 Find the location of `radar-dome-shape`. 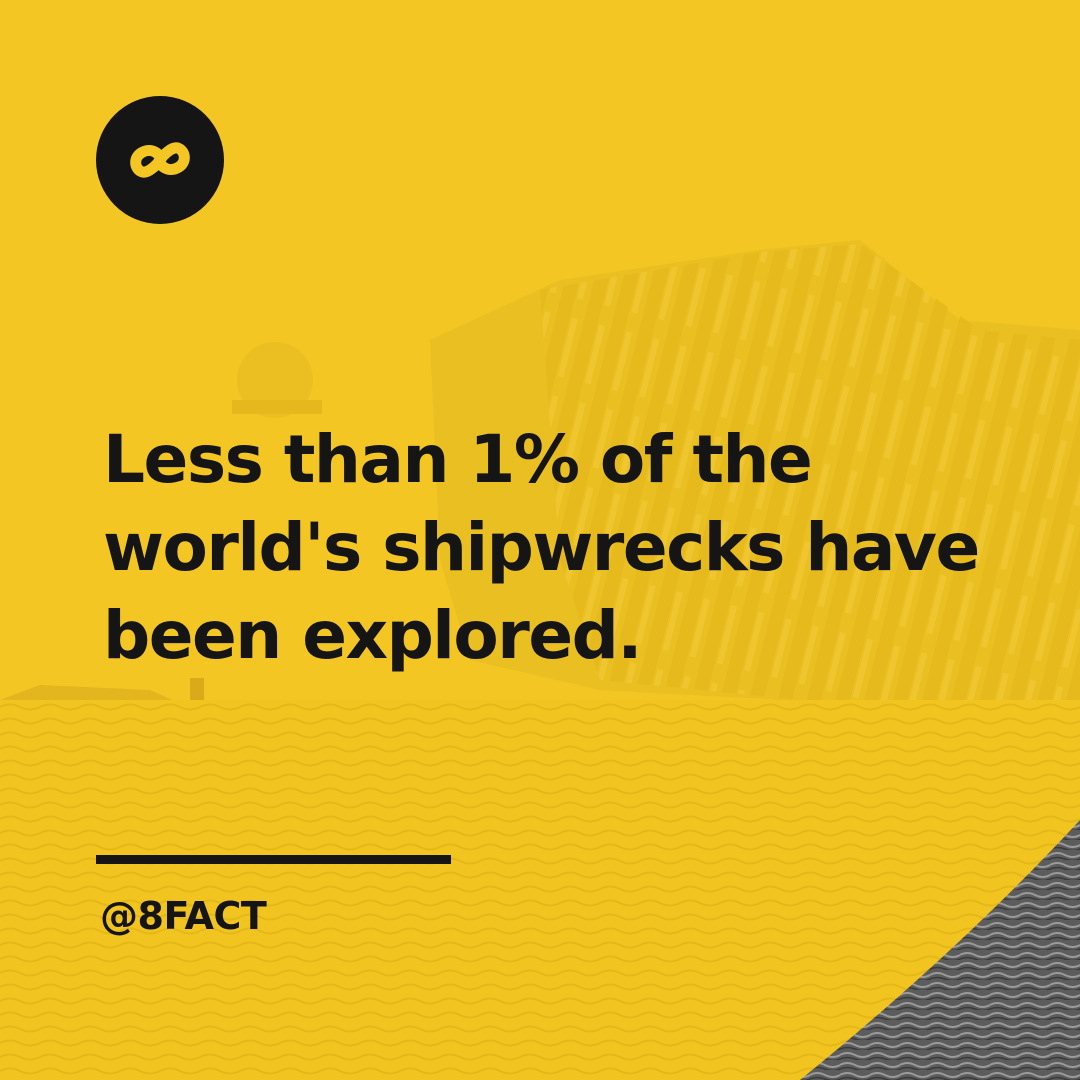

radar-dome-shape is located at coordinates (275, 380).